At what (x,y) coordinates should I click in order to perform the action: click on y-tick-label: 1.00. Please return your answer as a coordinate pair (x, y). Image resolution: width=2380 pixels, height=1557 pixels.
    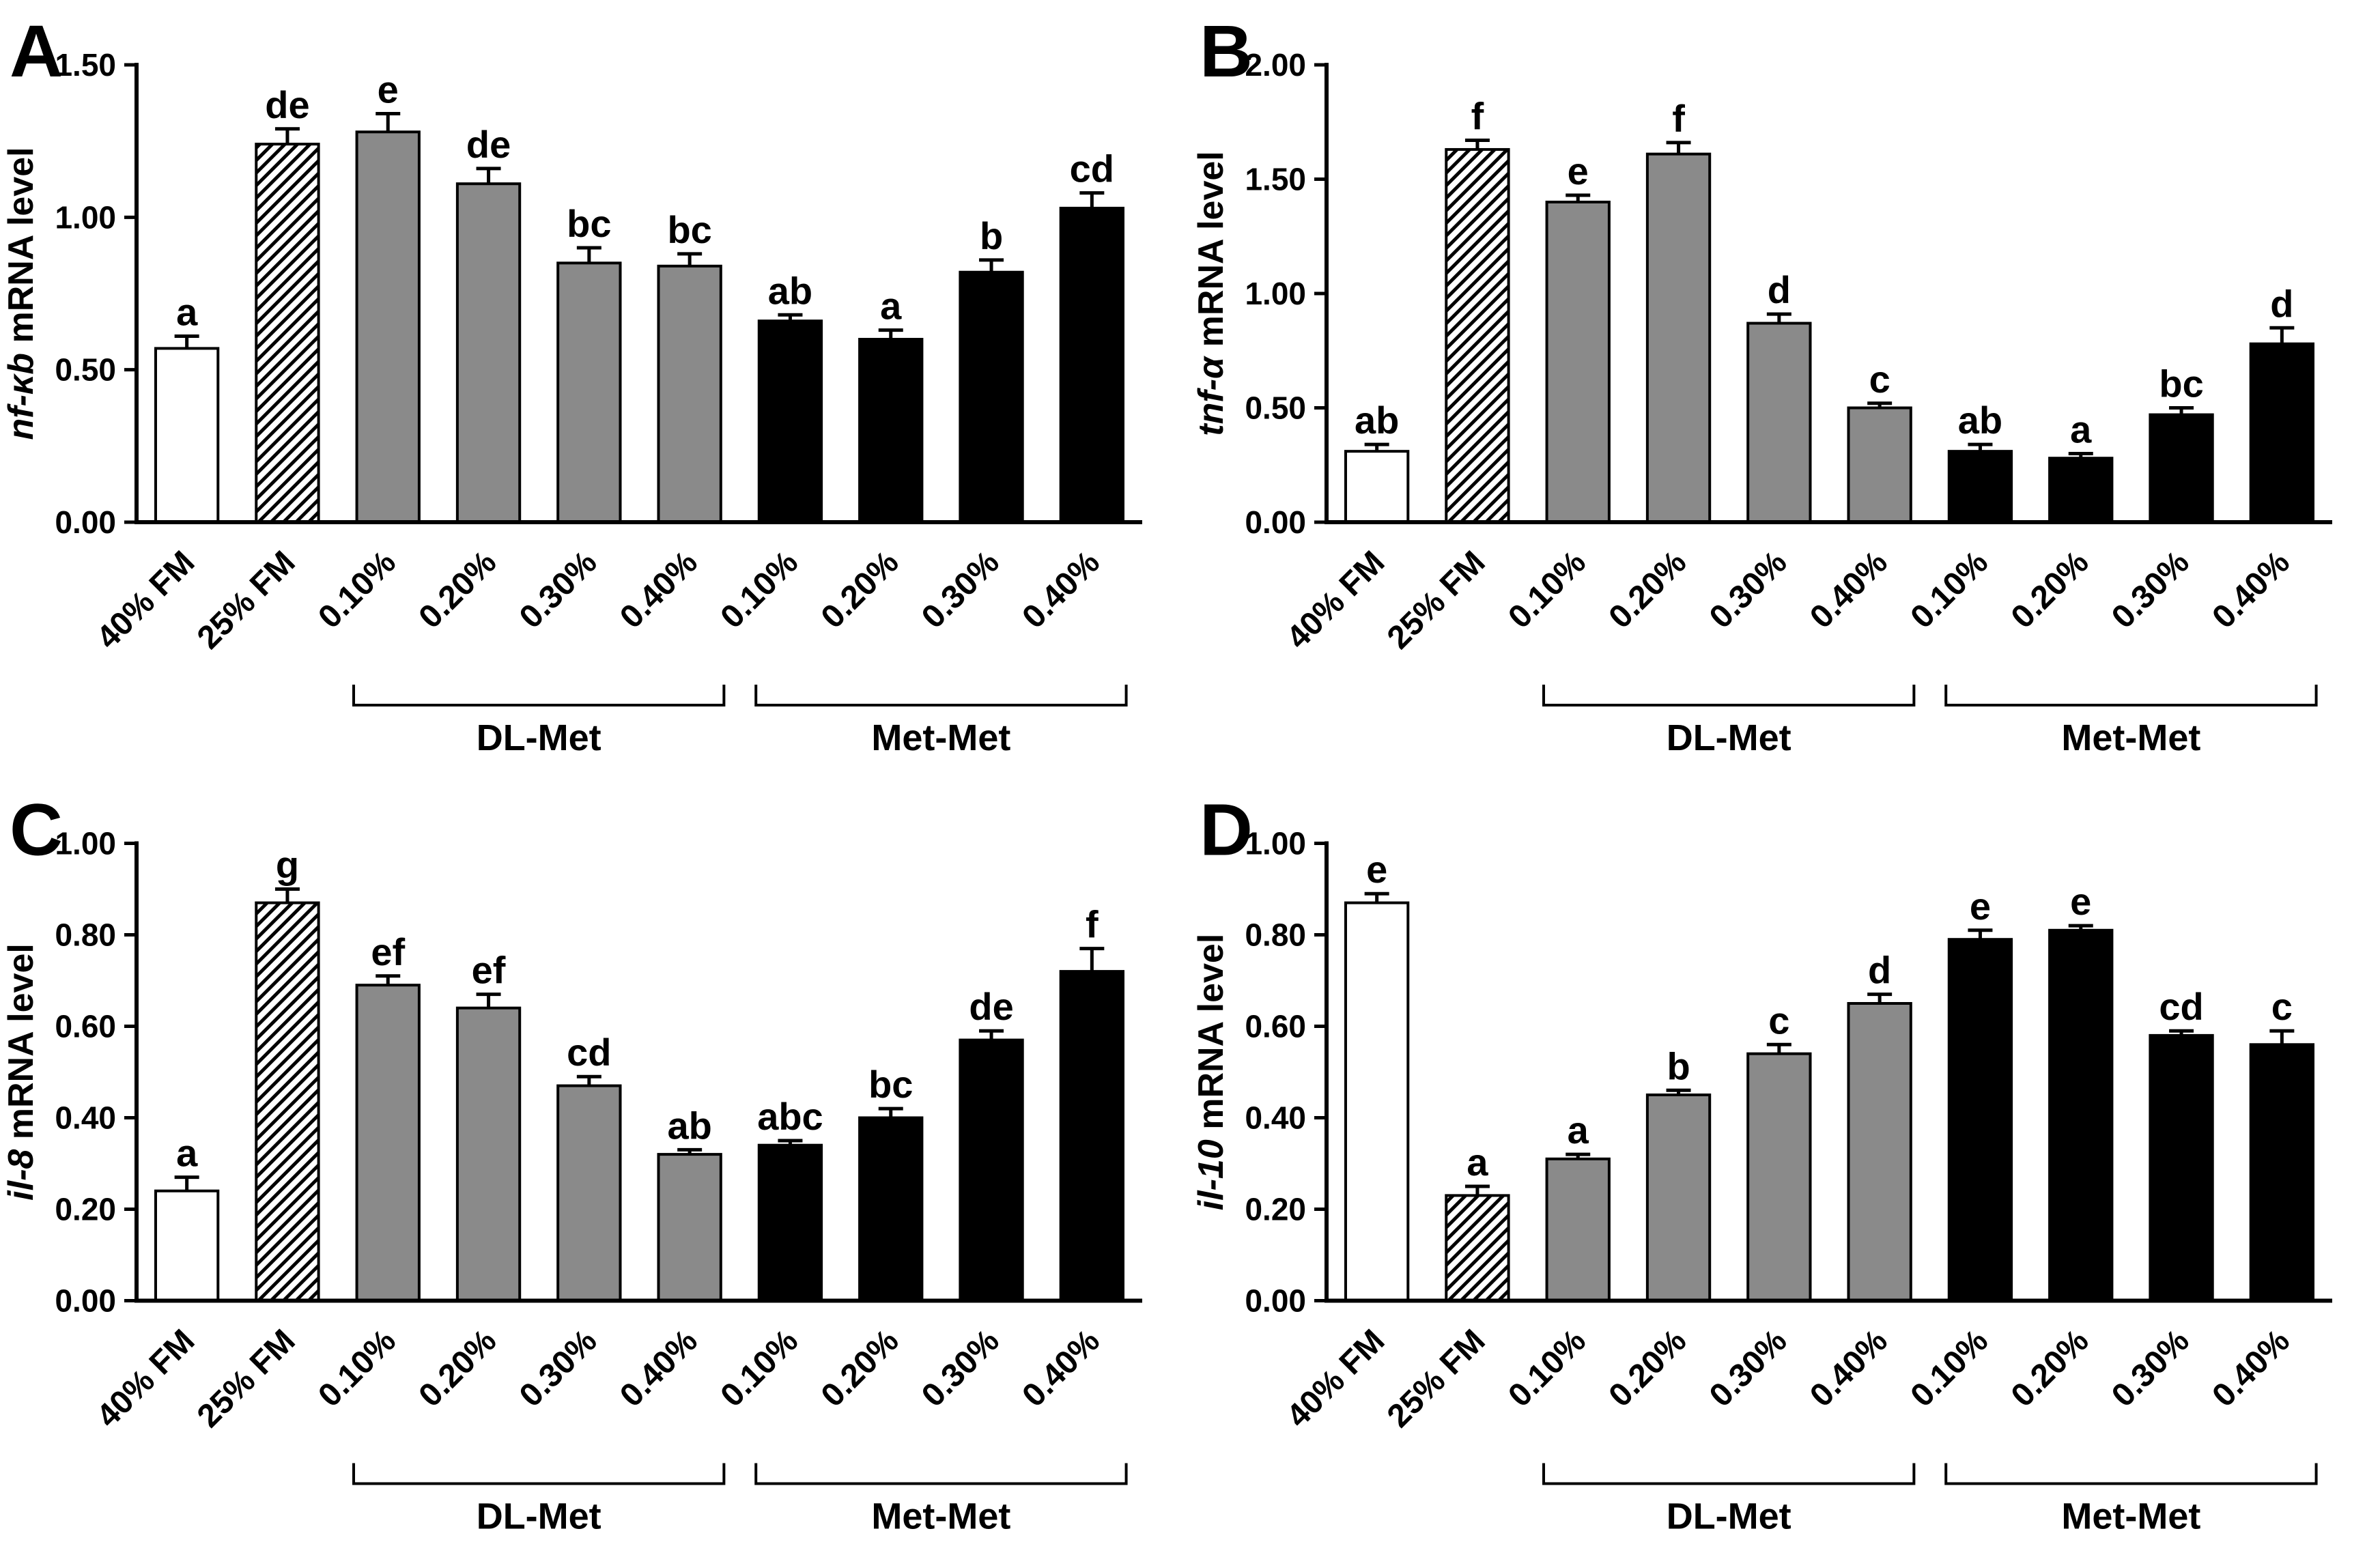
    Looking at the image, I should click on (1275, 293).